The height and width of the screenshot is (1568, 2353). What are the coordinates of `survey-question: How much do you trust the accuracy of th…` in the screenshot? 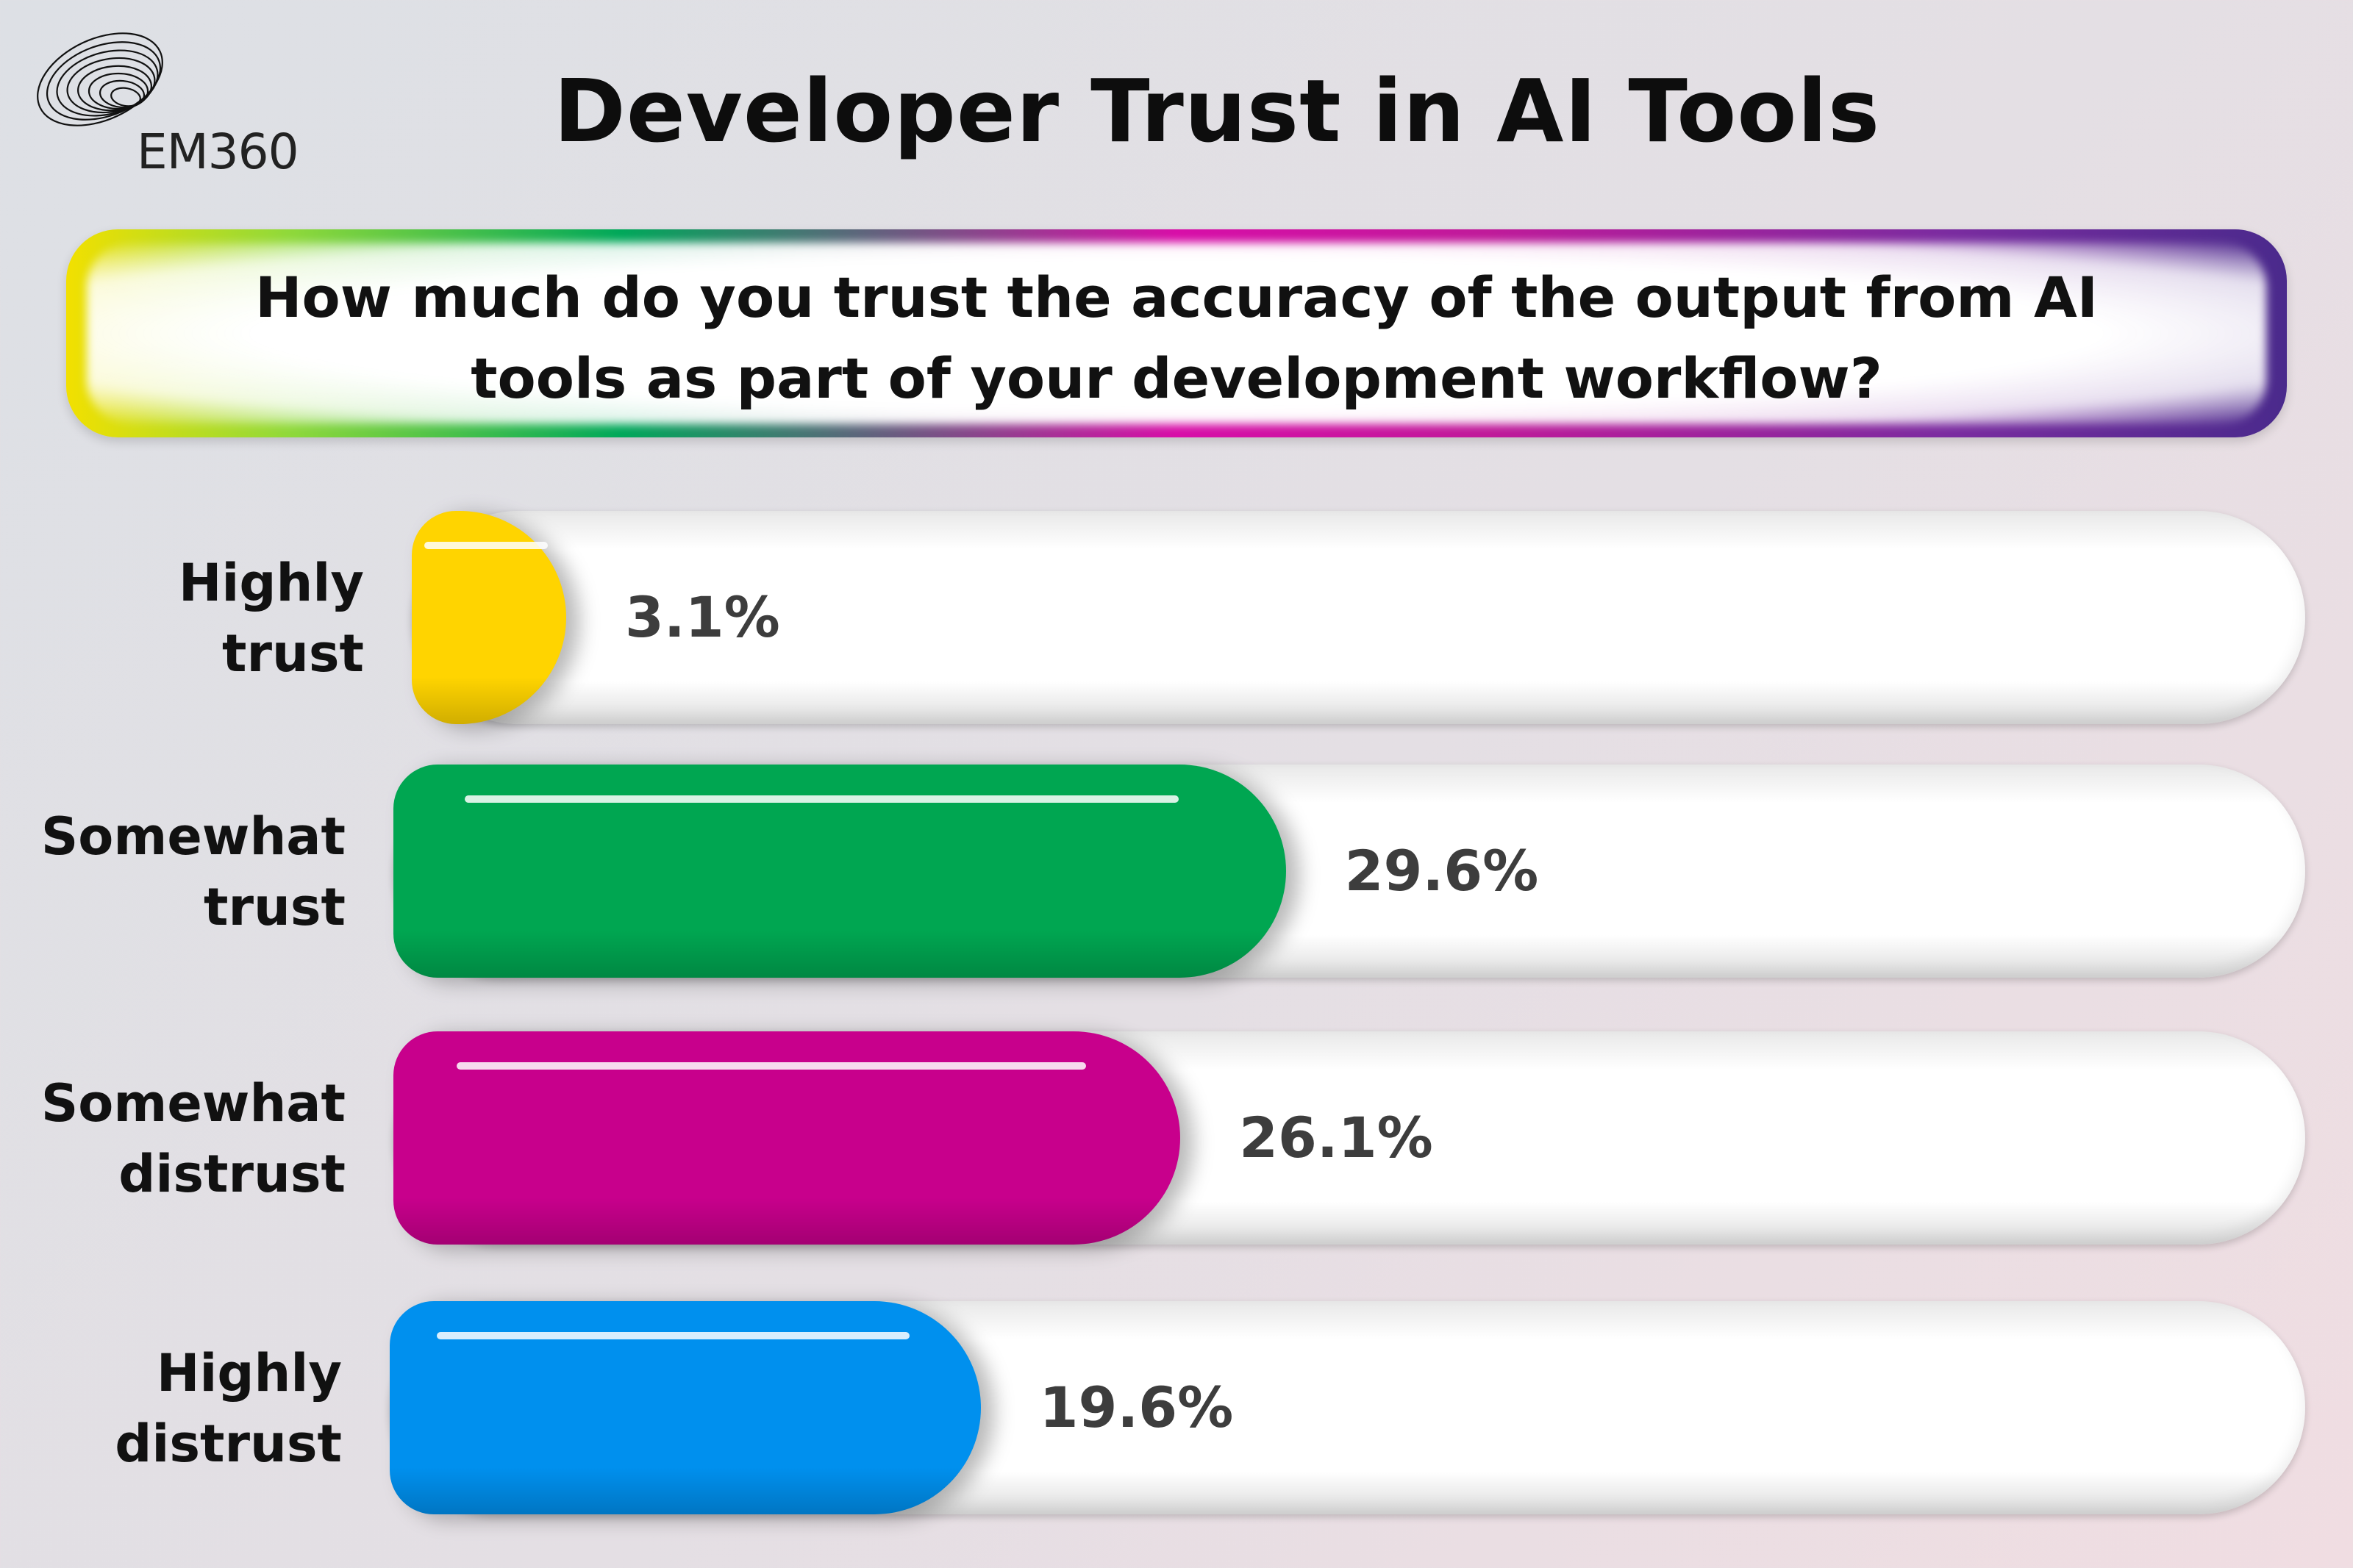 It's located at (1176, 338).